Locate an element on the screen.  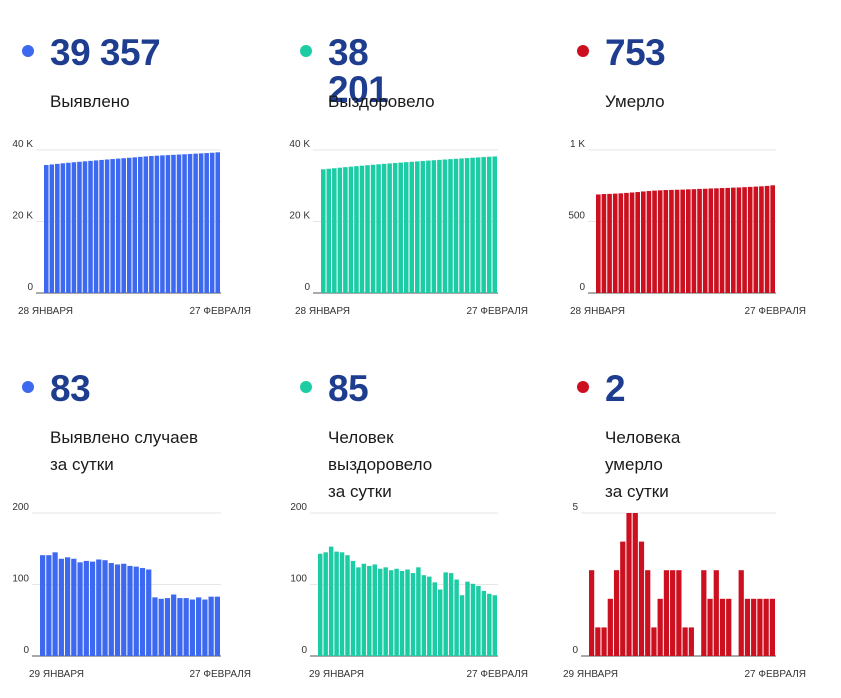
y-tick-label: 20 K is located at coordinates (22, 216).